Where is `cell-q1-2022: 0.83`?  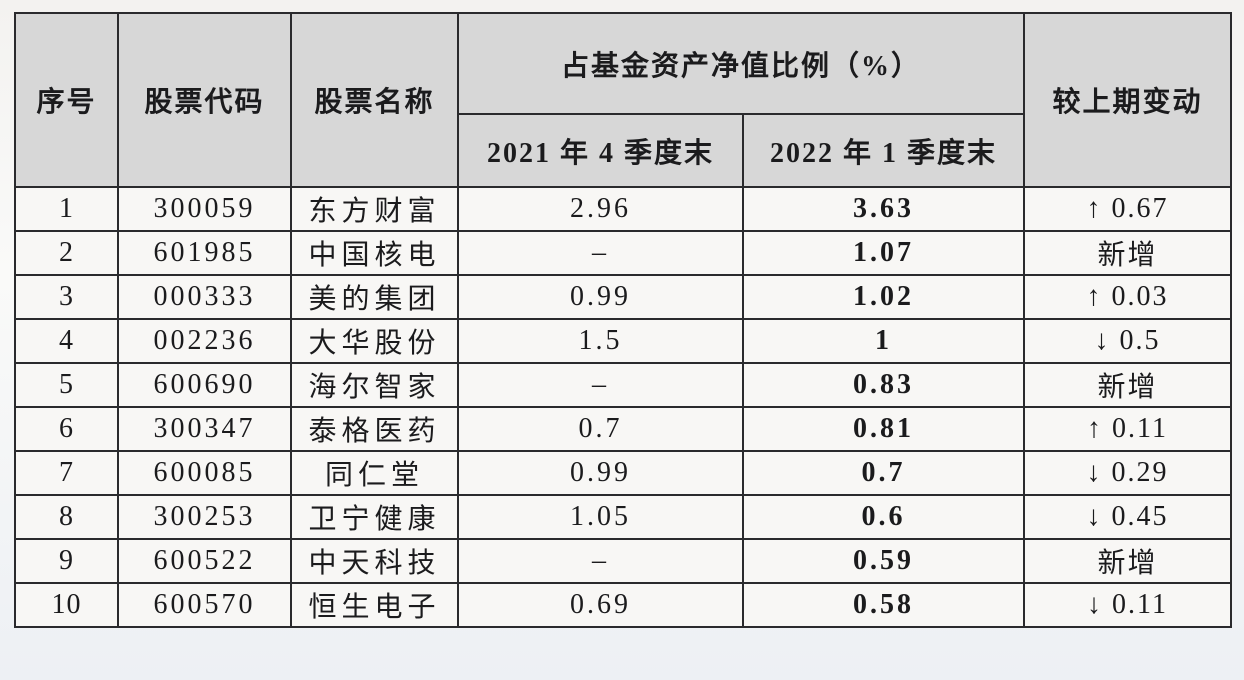 cell-q1-2022: 0.83 is located at coordinates (883, 385).